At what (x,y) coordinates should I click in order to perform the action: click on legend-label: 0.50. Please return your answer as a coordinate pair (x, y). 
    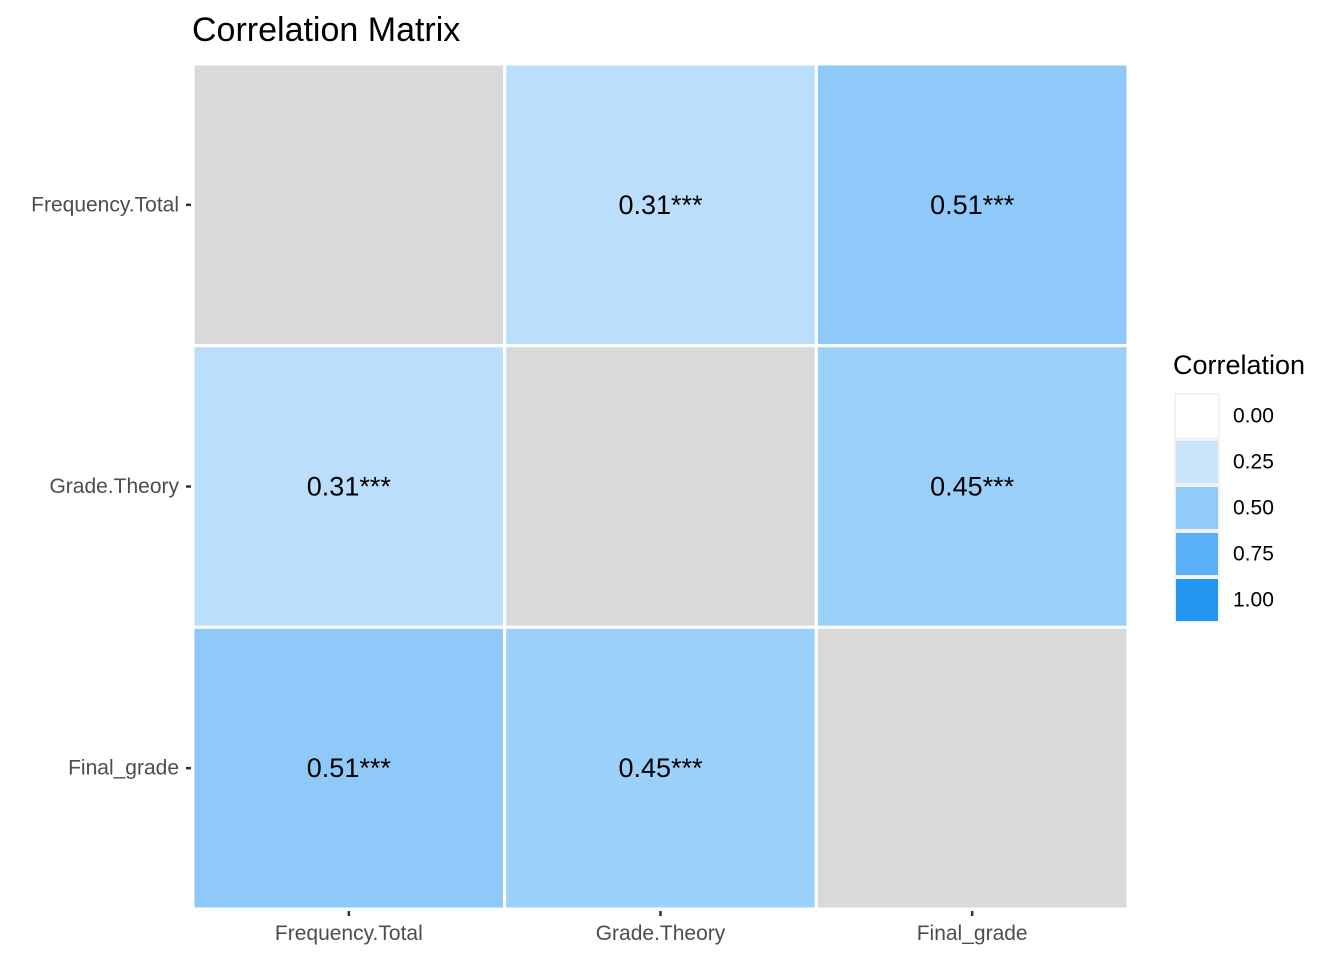
    Looking at the image, I should click on (1253, 508).